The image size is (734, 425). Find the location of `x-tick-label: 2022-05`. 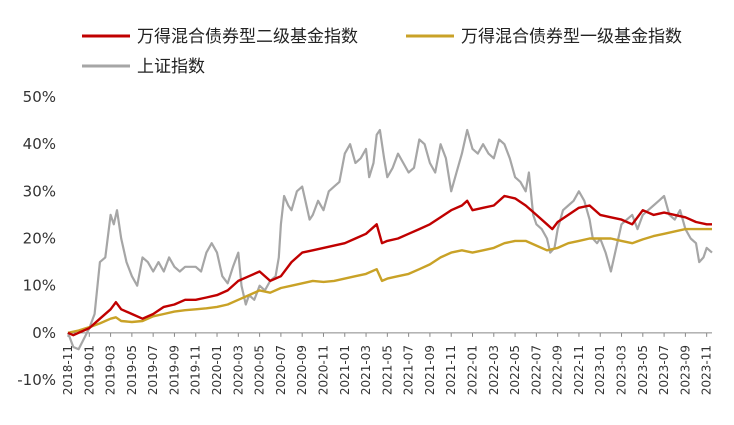

x-tick-label: 2022-05 is located at coordinates (515, 370).